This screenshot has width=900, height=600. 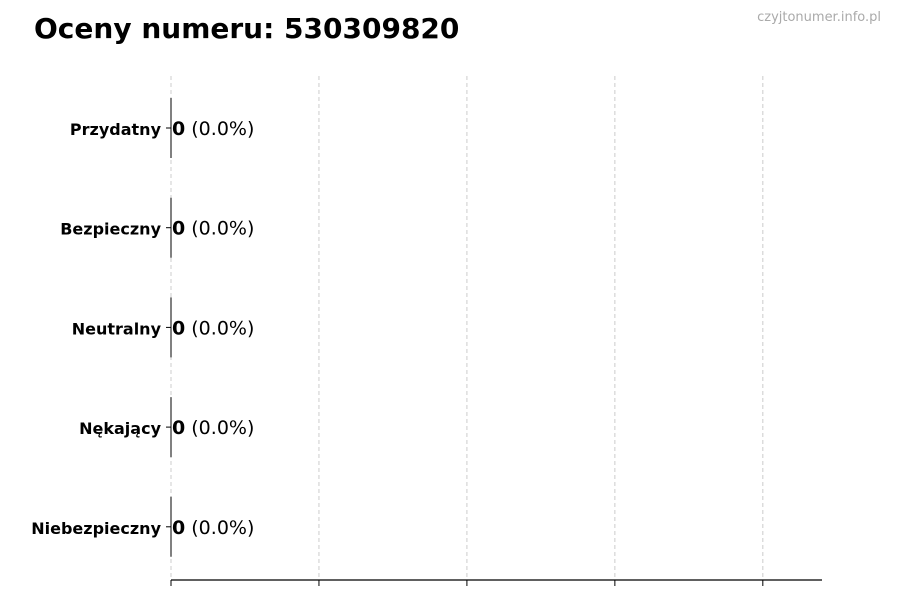 What do you see at coordinates (819, 17) in the screenshot?
I see `watermark: czyjtonumer.info.pl` at bounding box center [819, 17].